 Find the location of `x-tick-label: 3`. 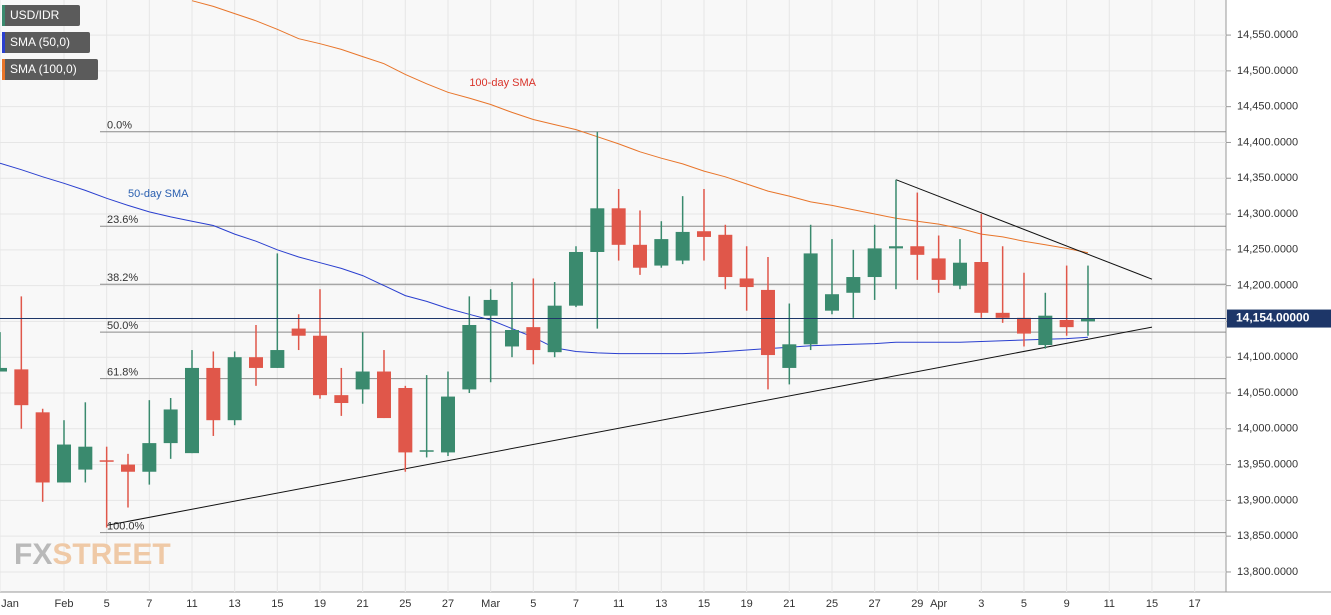

x-tick-label: 3 is located at coordinates (981, 604).